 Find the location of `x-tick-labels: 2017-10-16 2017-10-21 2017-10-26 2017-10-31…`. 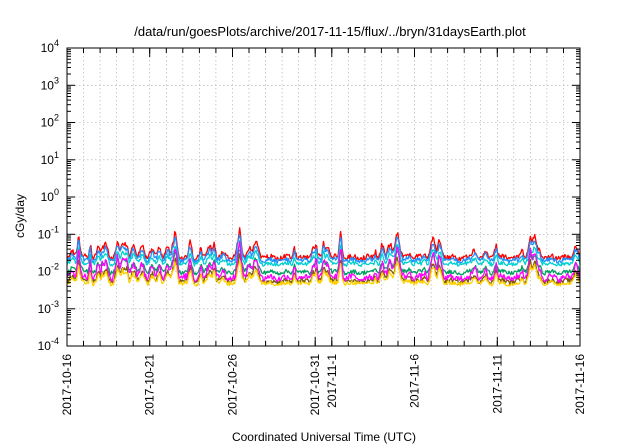

x-tick-labels: 2017-10-16 2017-10-21 2017-10-26 2017-10-31… is located at coordinates (323, 385).